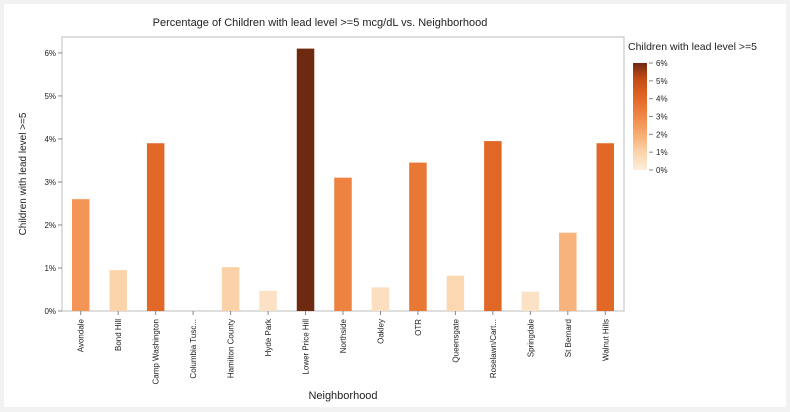 The width and height of the screenshot is (790, 412). Describe the element at coordinates (380, 331) in the screenshot. I see `x-tick-label: Oakley` at that location.